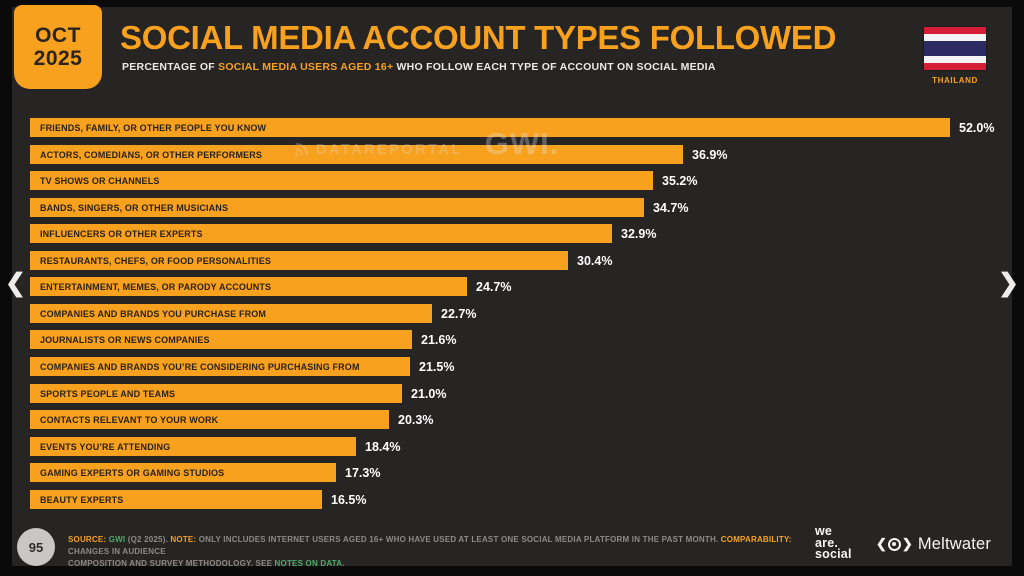  I want to click on country-label: THAILAND, so click(955, 80).